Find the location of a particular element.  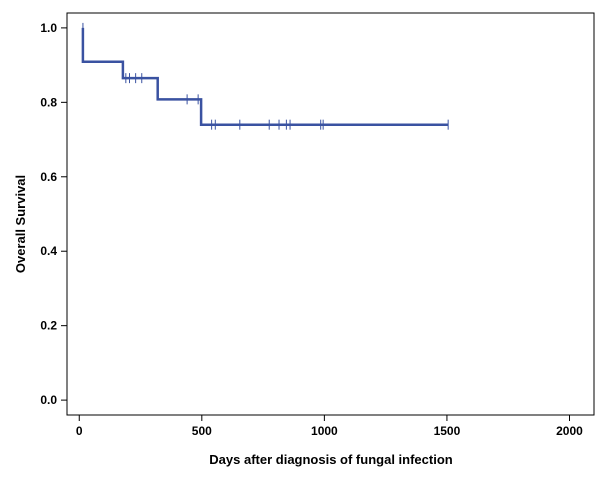

x-tick-label: 0 is located at coordinates (79, 431).